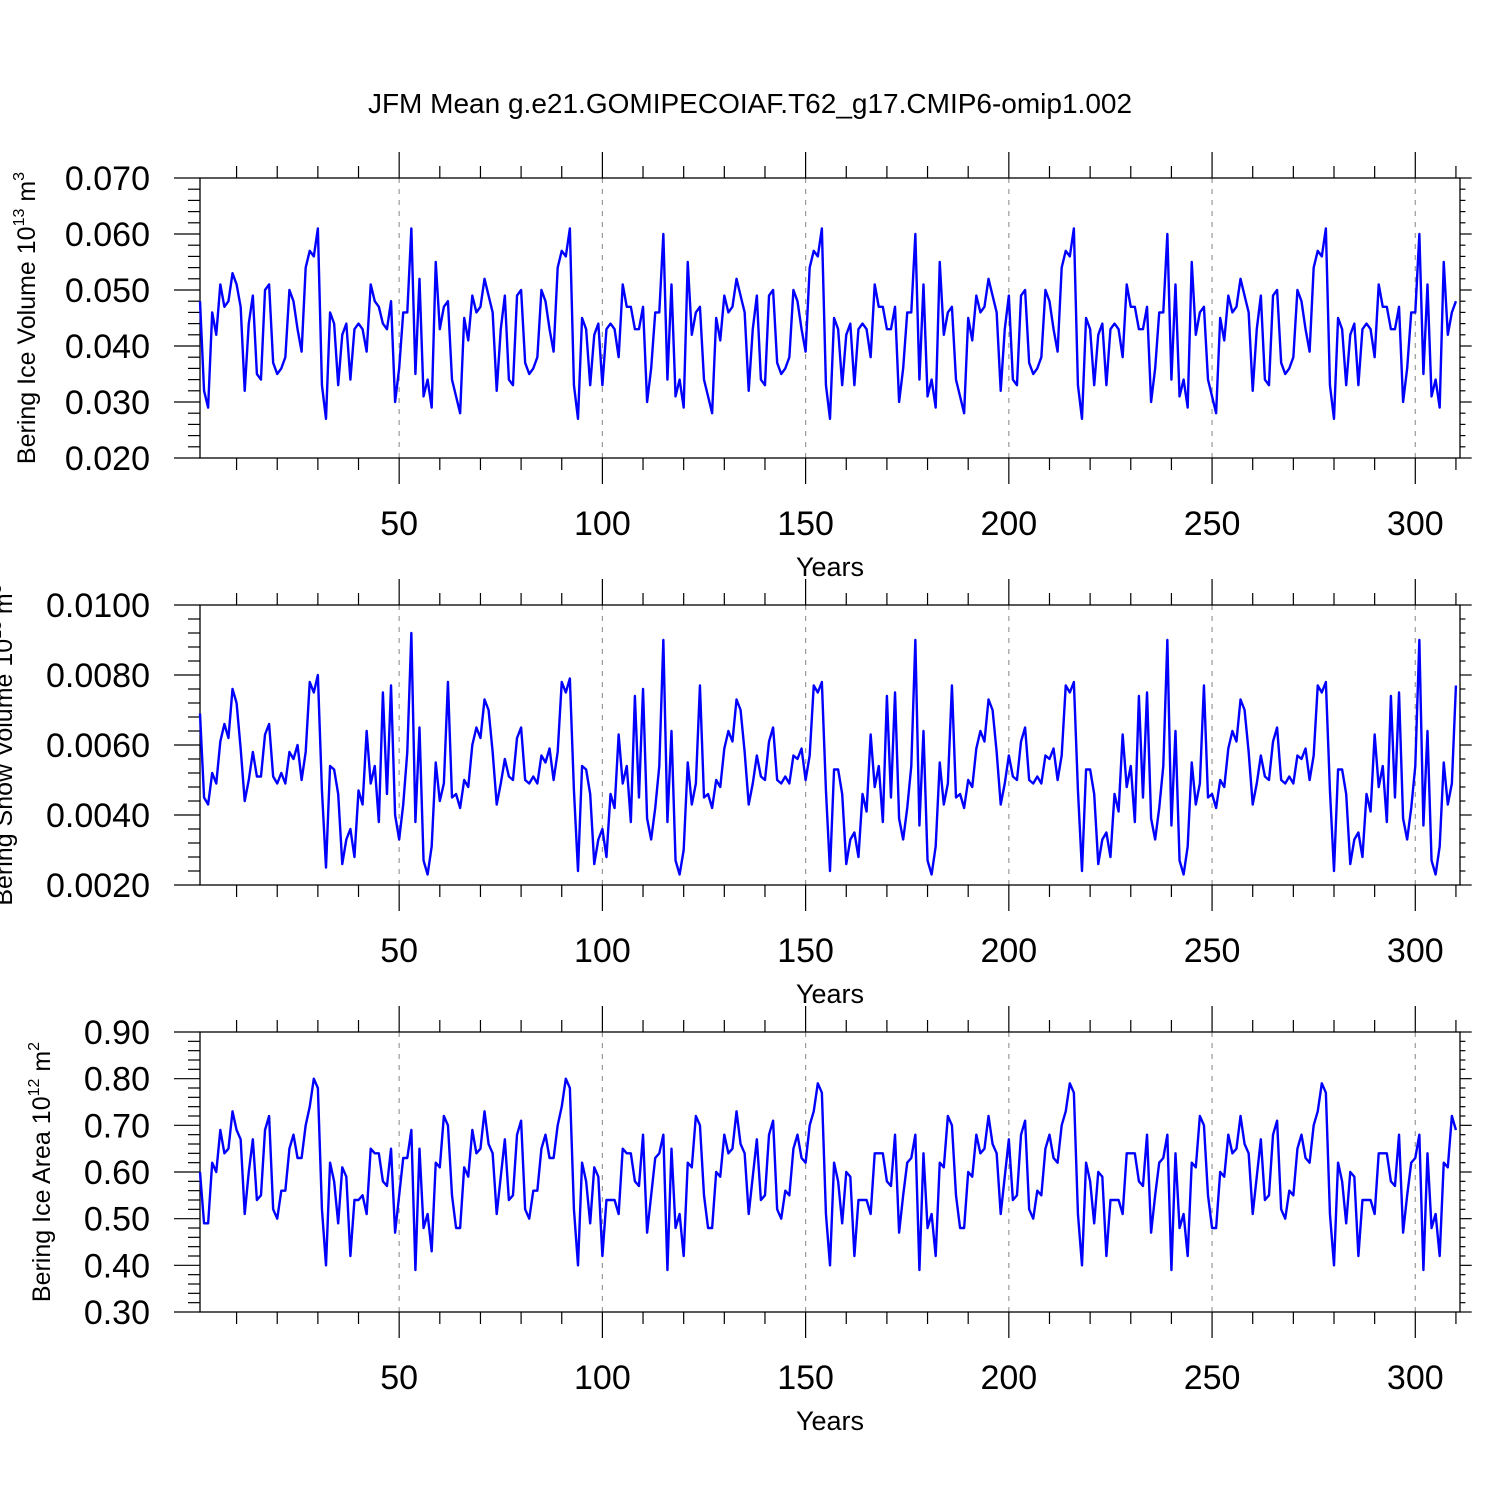  What do you see at coordinates (107, 291) in the screenshot?
I see `y-tick-label: 0.050` at bounding box center [107, 291].